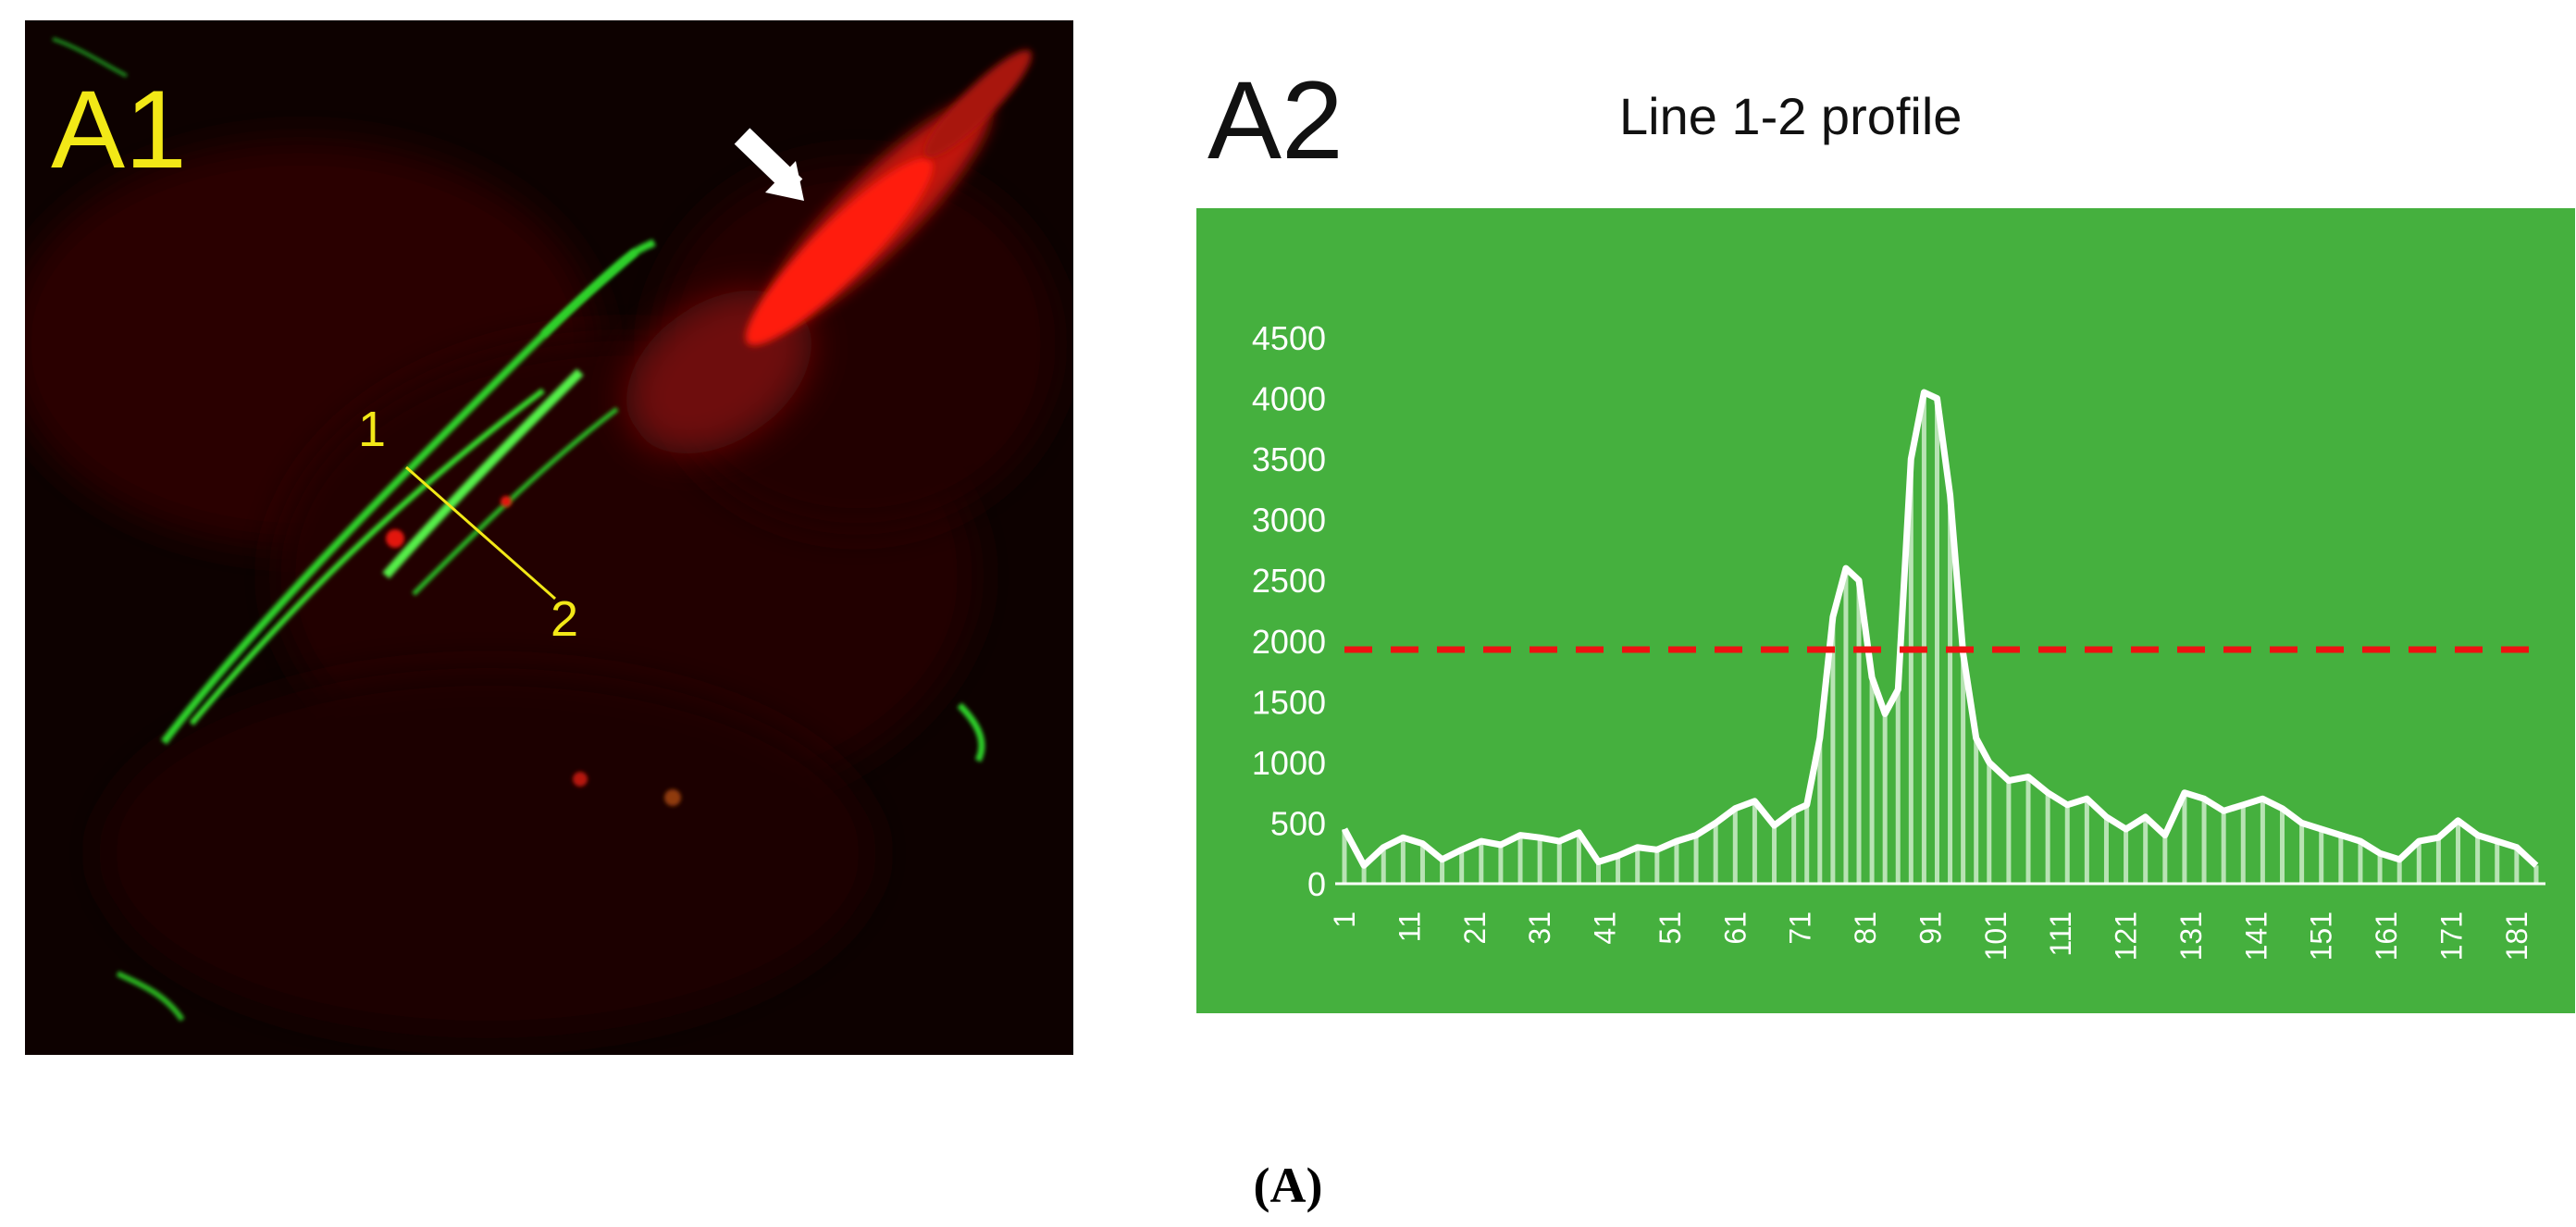 The width and height of the screenshot is (2576, 1227). What do you see at coordinates (769, 164) in the screenshot?
I see `white-arrow` at bounding box center [769, 164].